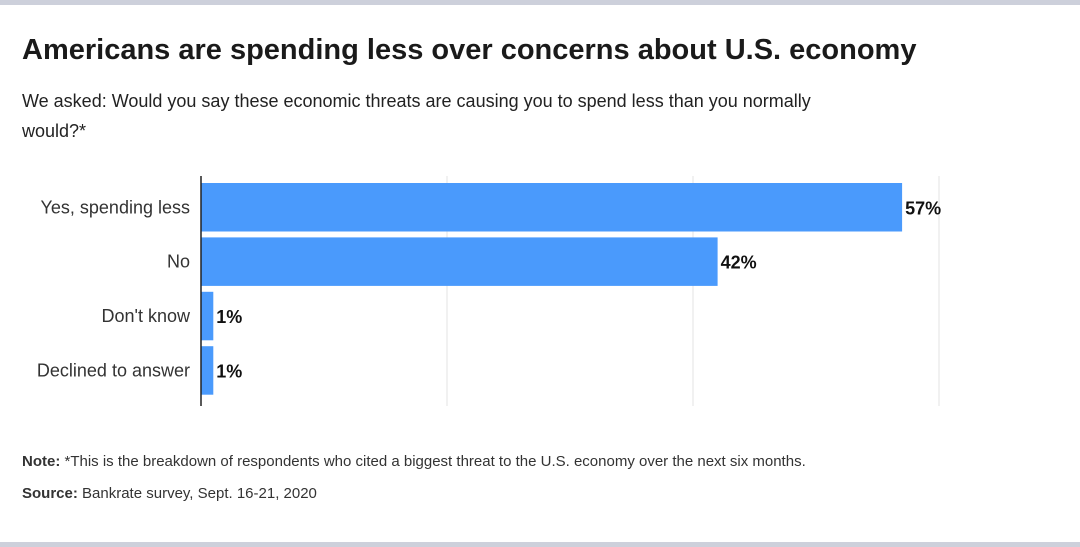 This screenshot has width=1080, height=547. Describe the element at coordinates (146, 316) in the screenshot. I see `category-label: Don't know` at that location.